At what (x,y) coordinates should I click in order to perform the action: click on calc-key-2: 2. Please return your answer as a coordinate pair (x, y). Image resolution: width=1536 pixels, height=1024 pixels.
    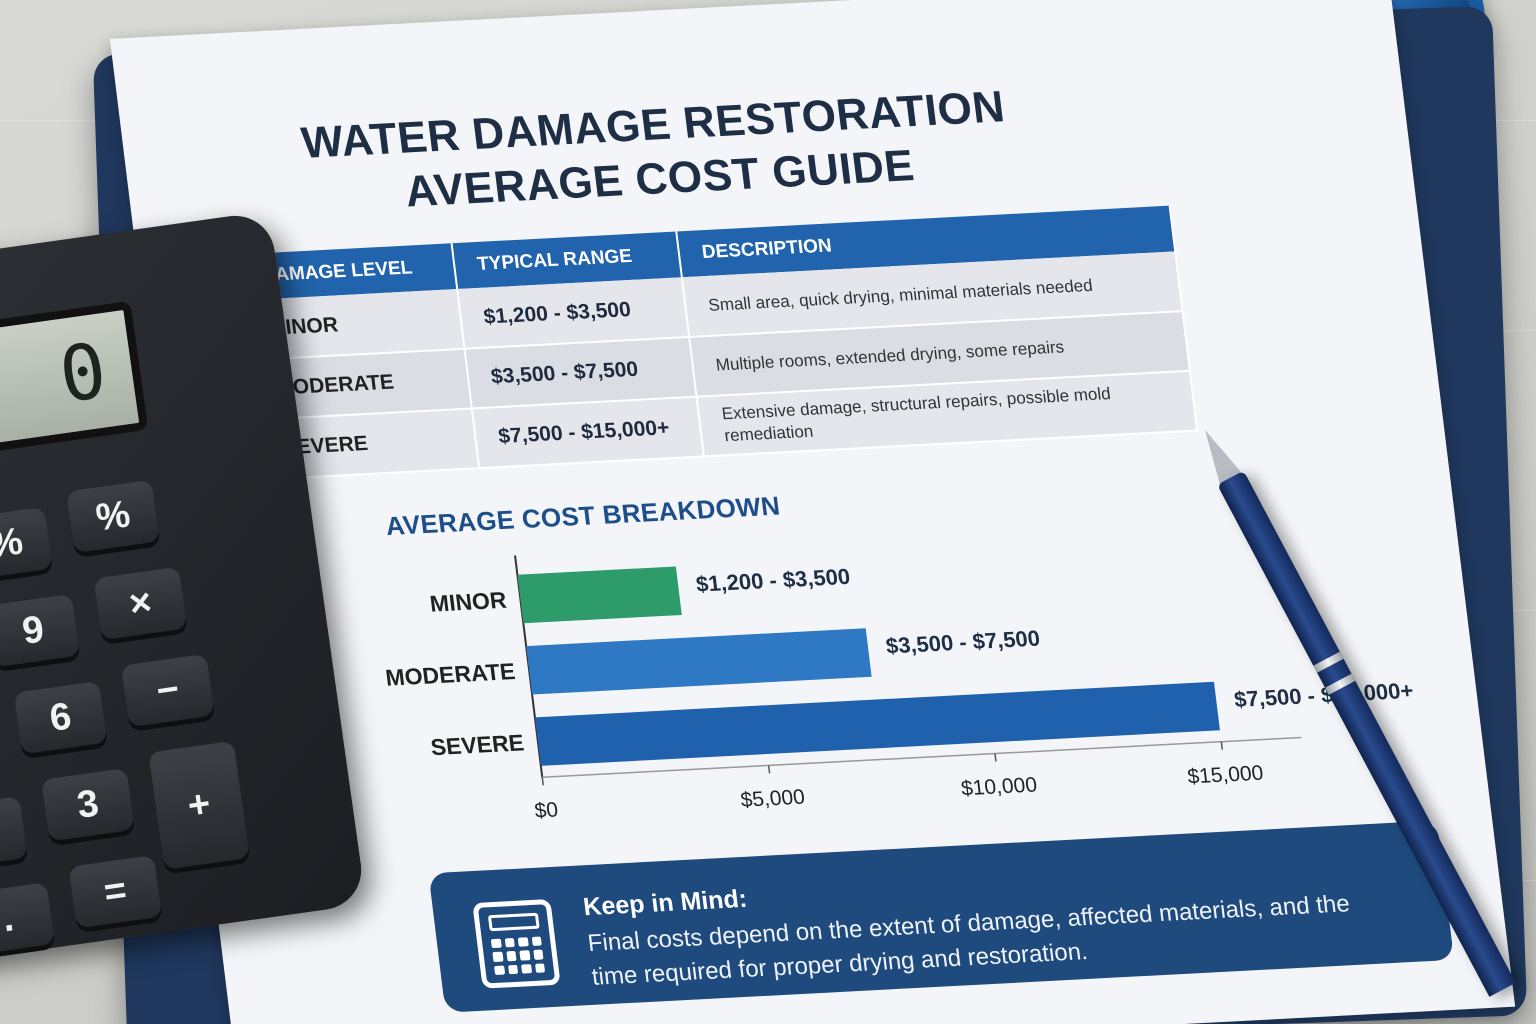
    Looking at the image, I should click on (14, 833).